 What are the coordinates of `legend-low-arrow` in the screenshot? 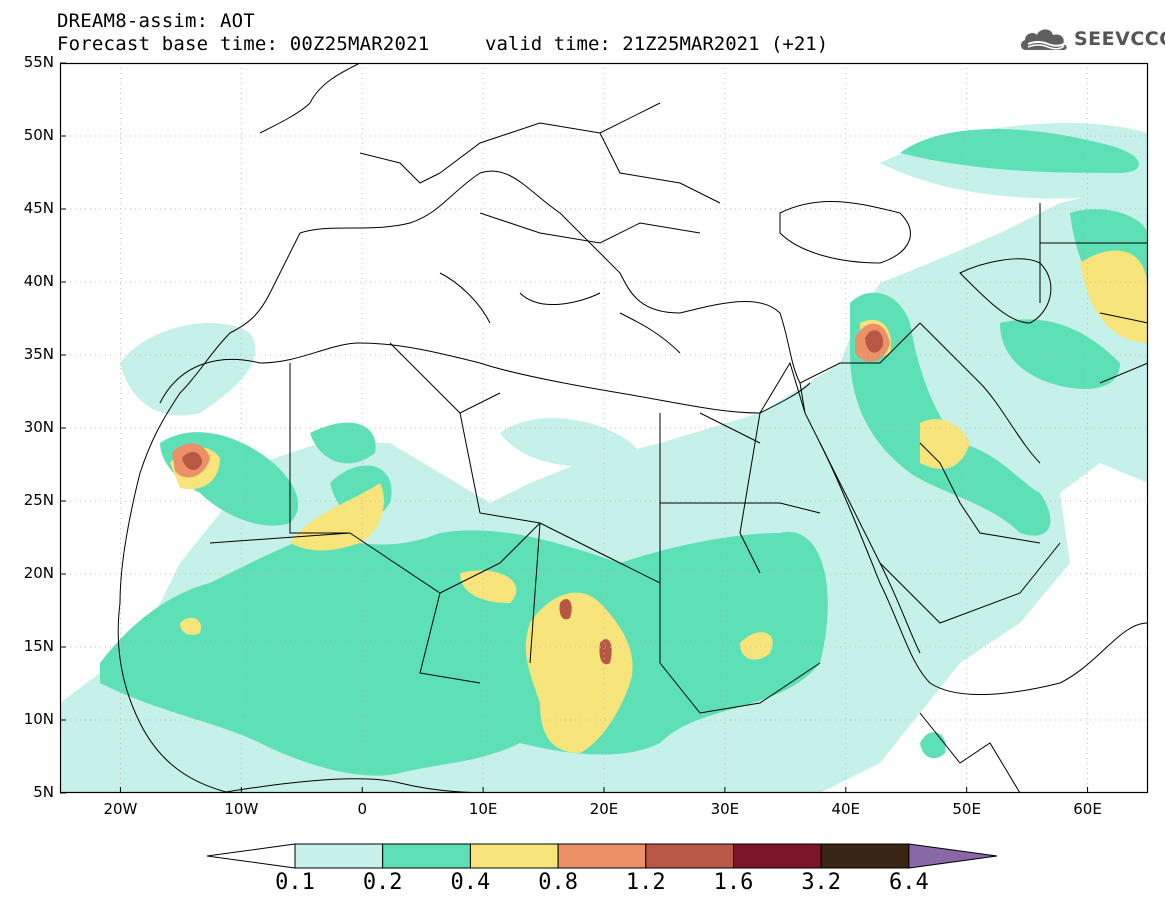 It's located at (251, 856).